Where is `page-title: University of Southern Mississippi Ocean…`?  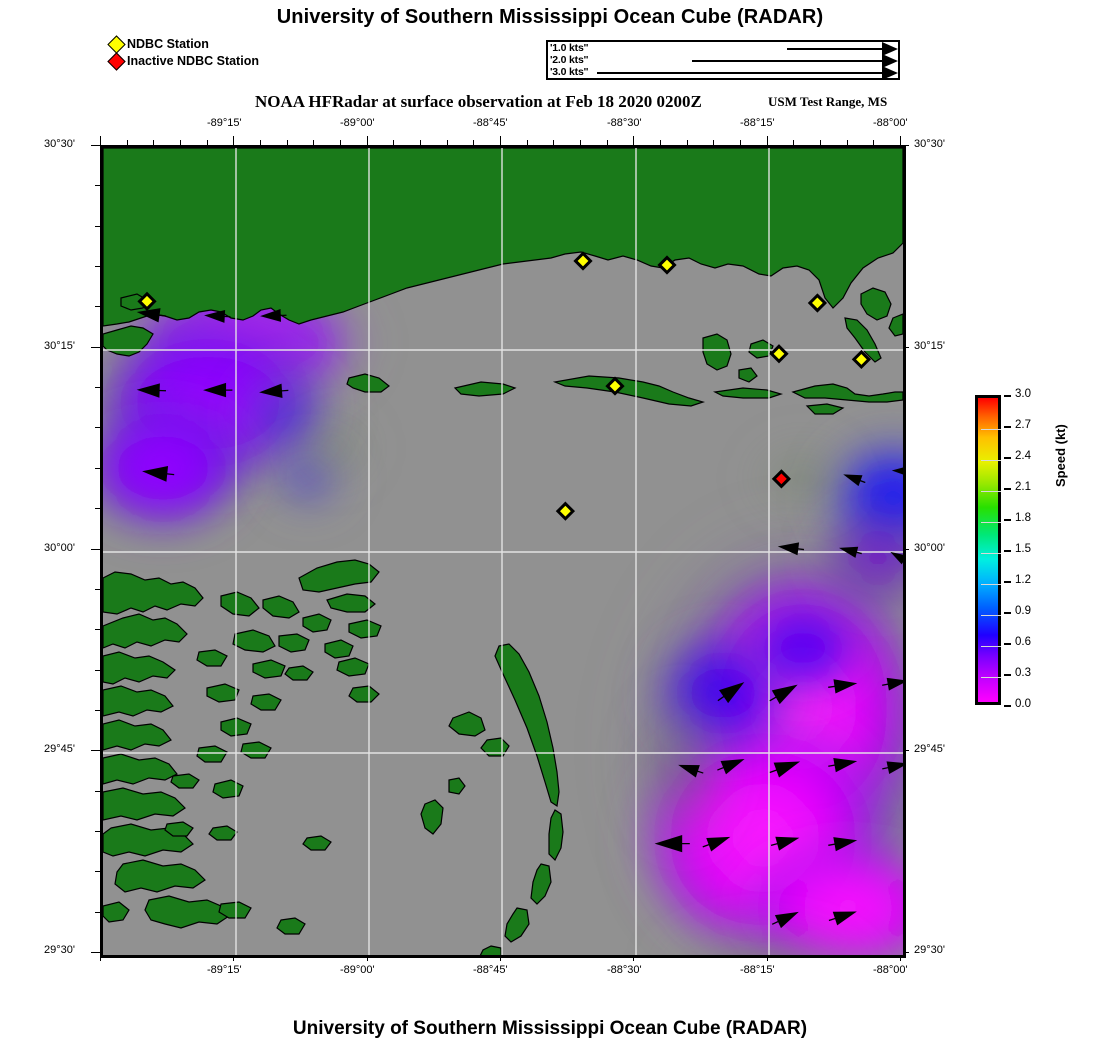 page-title: University of Southern Mississippi Ocean… is located at coordinates (550, 17).